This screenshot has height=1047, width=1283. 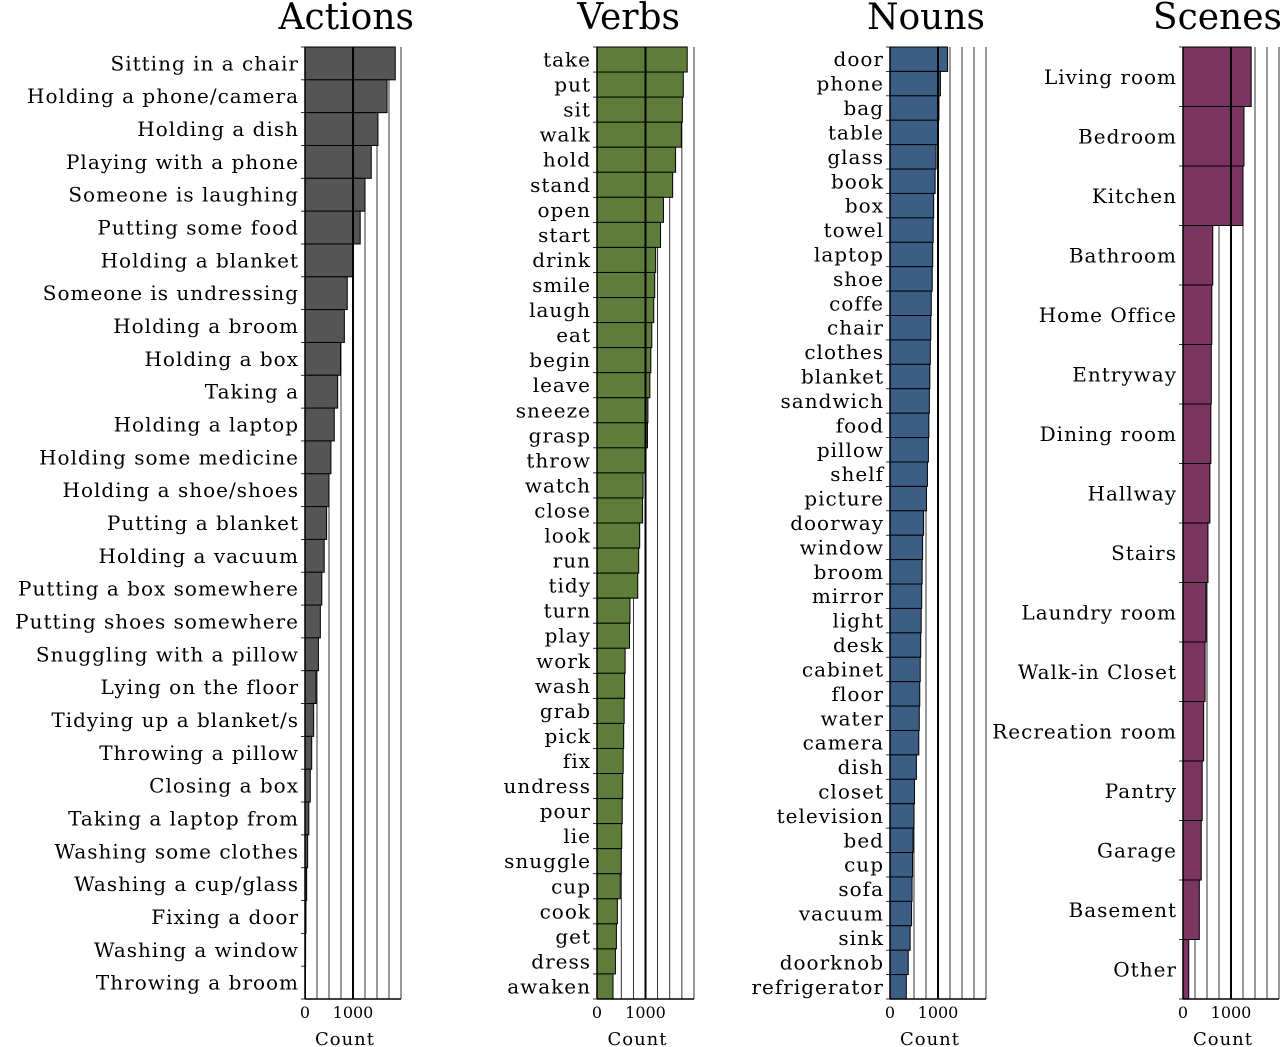 I want to click on category-label: shelf, so click(x=857, y=474).